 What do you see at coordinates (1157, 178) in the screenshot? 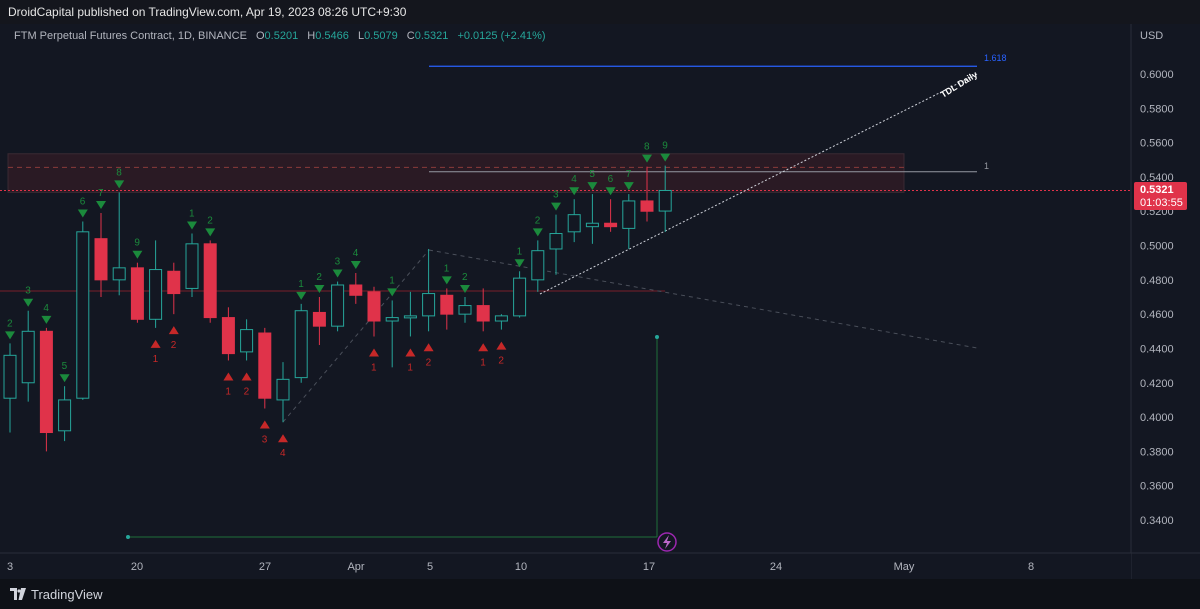
I see `price-tick: 0.5400` at bounding box center [1157, 178].